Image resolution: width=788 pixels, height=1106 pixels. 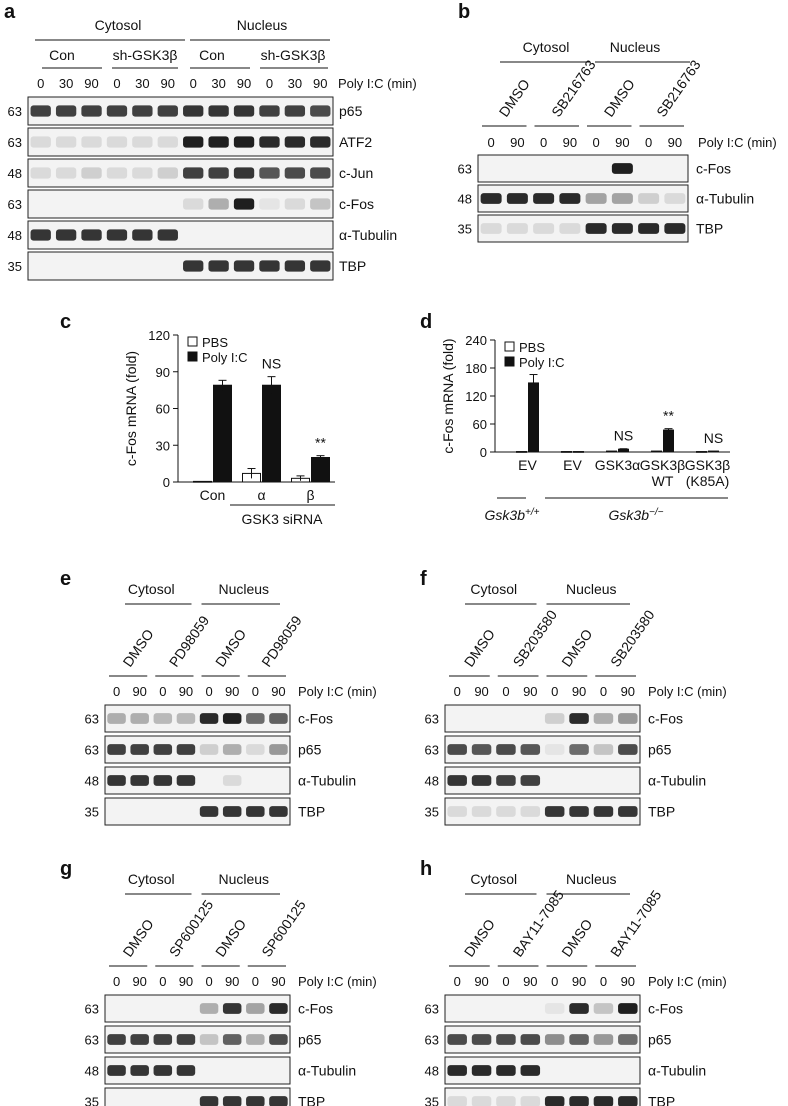 I want to click on legend-swatch, so click(x=192, y=341).